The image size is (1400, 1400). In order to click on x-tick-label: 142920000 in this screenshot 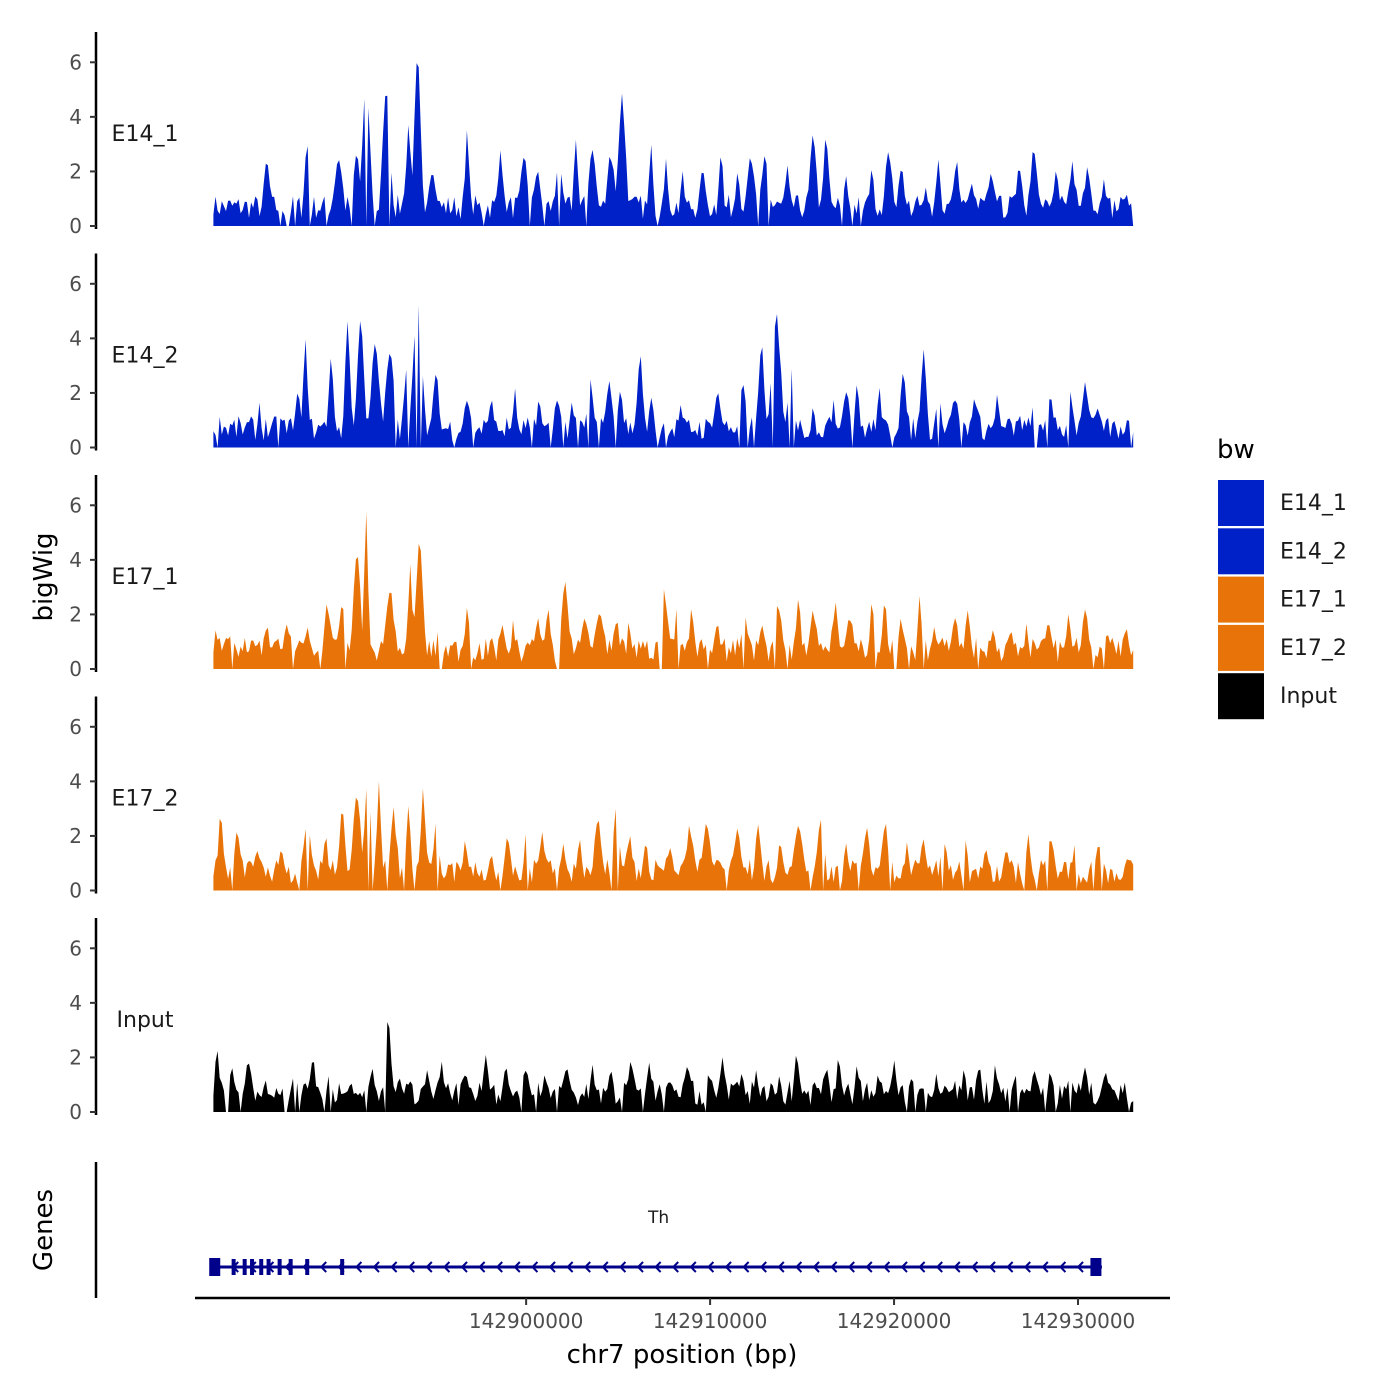, I will do `click(894, 1321)`.